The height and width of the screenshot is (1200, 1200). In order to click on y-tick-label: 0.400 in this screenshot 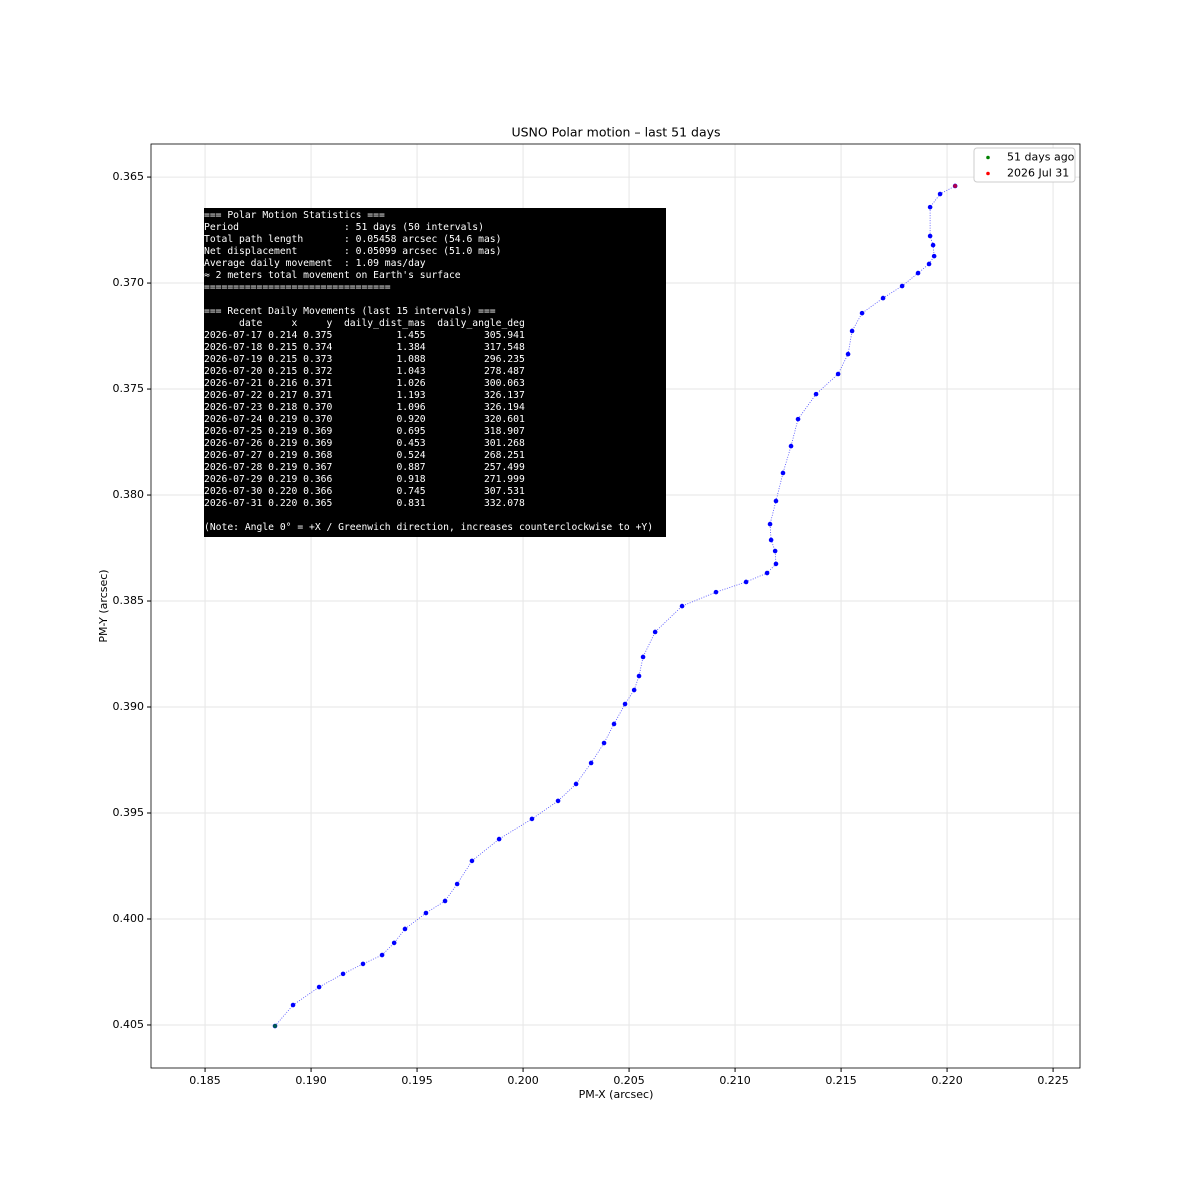, I will do `click(129, 918)`.